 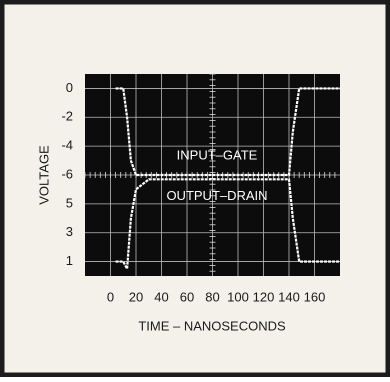 What do you see at coordinates (212, 325) in the screenshot?
I see `x-axis-label: TIME – NANOSECONDS` at bounding box center [212, 325].